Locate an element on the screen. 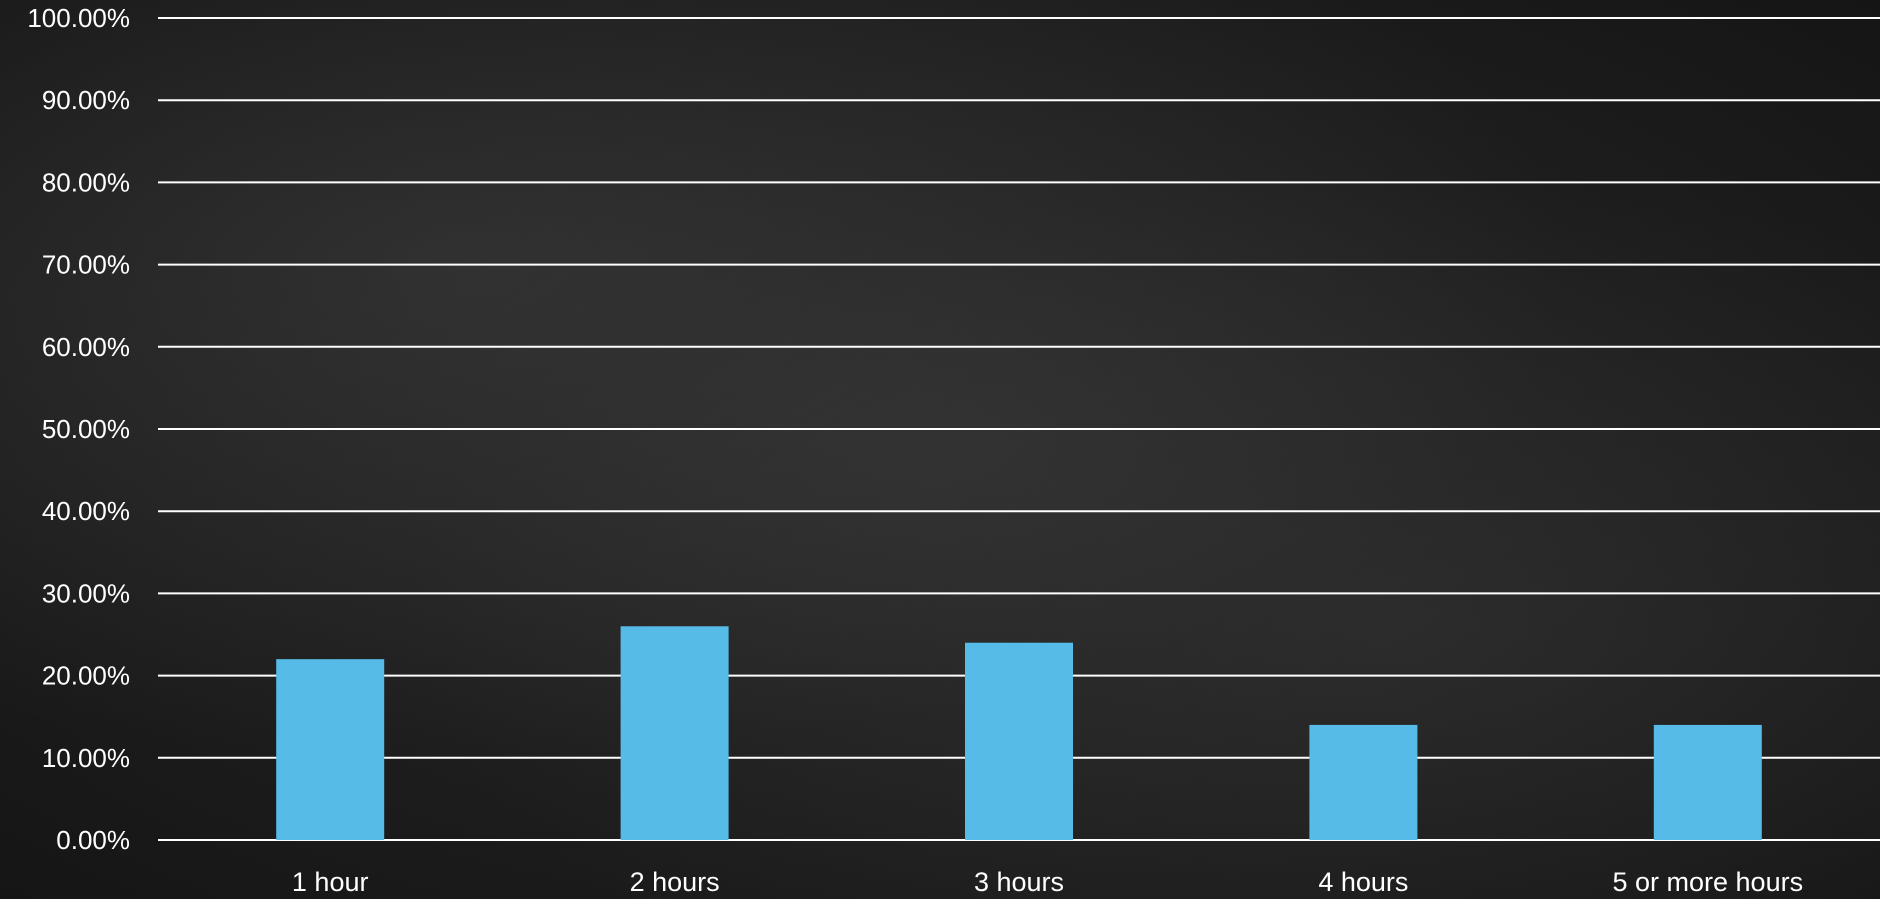 The height and width of the screenshot is (899, 1880). y-tick-label: 100.00% is located at coordinates (78, 18).